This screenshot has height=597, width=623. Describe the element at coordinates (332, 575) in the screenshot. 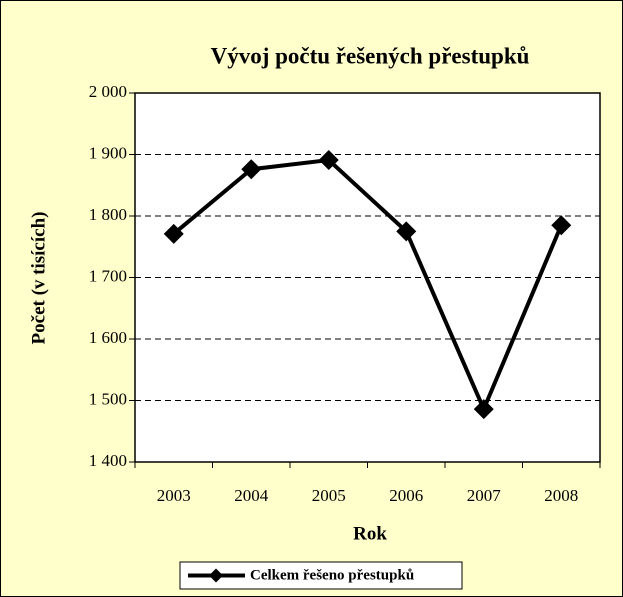

I see `legend-label: Celkem řešeno přestupků` at that location.